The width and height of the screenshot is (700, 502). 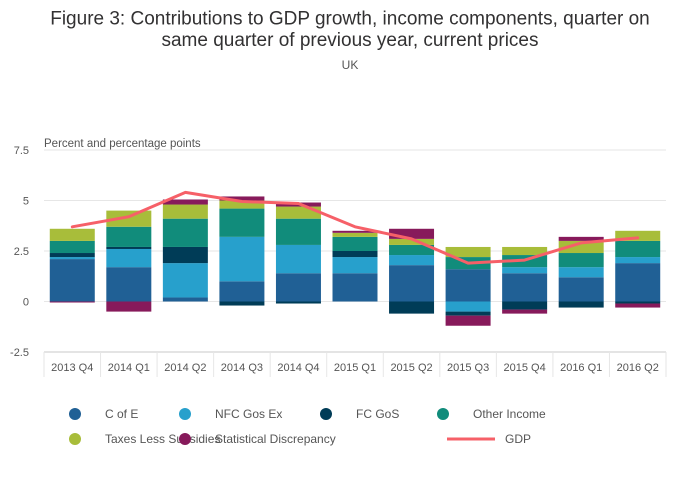 What do you see at coordinates (75, 414) in the screenshot?
I see `legend-swatch-c-of-e` at bounding box center [75, 414].